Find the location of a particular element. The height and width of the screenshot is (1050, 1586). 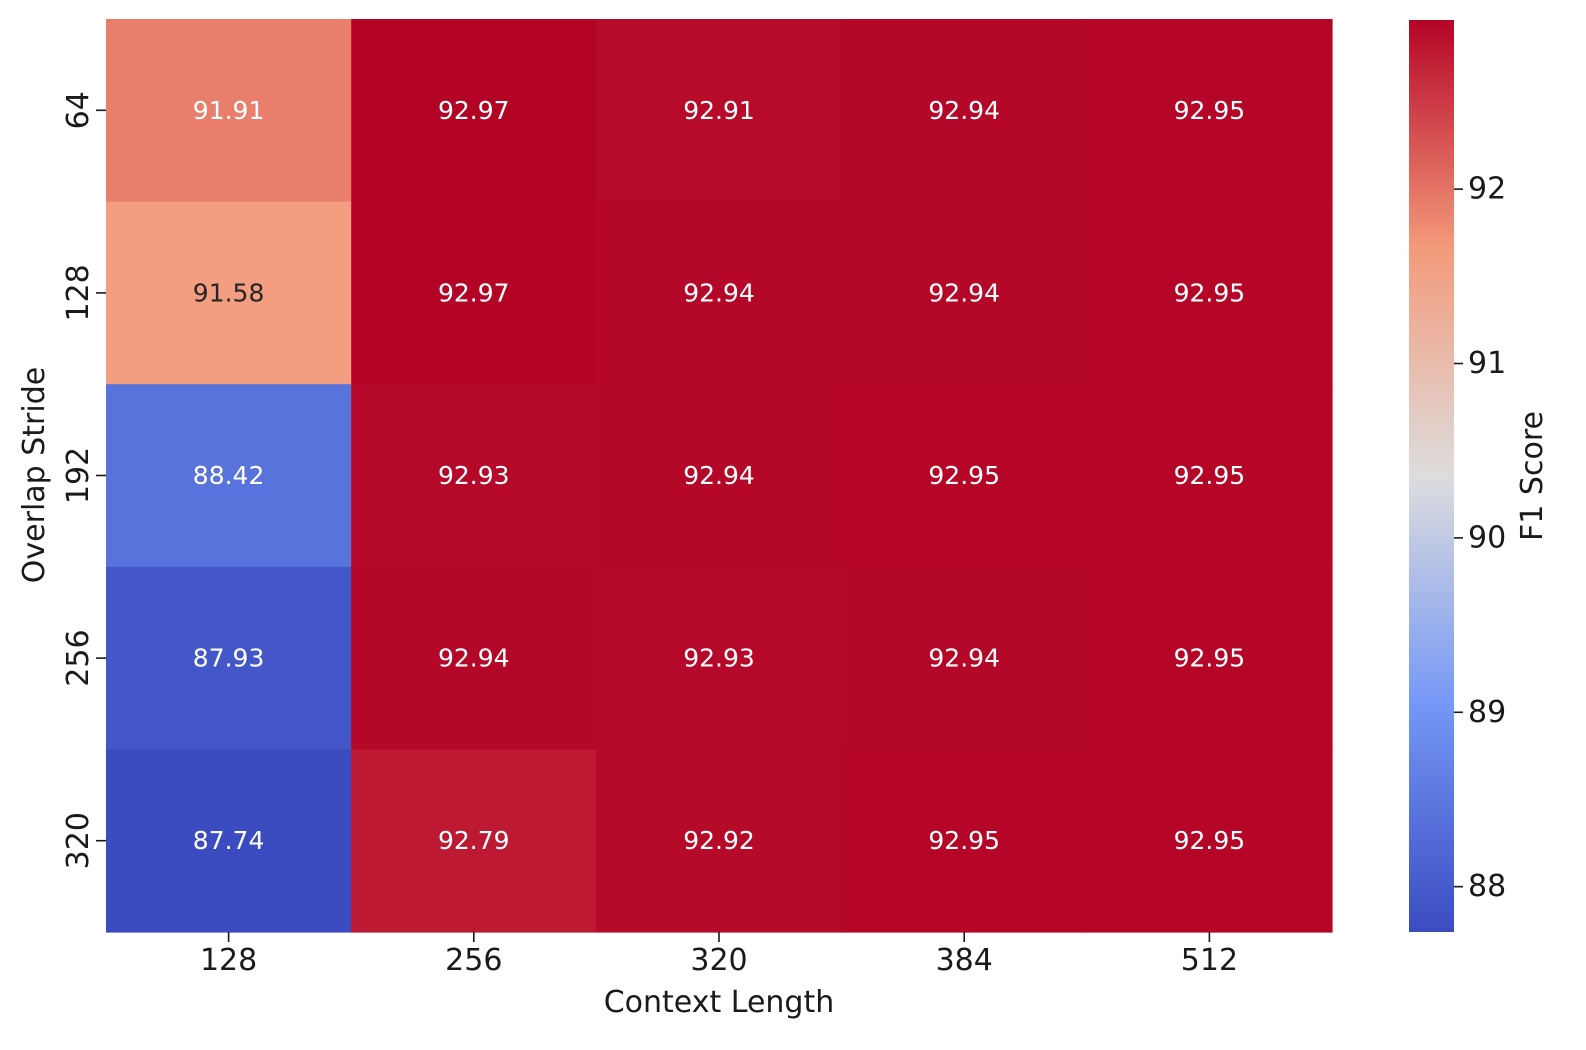

y-axis-title: Overlap Stride is located at coordinates (34, 475).